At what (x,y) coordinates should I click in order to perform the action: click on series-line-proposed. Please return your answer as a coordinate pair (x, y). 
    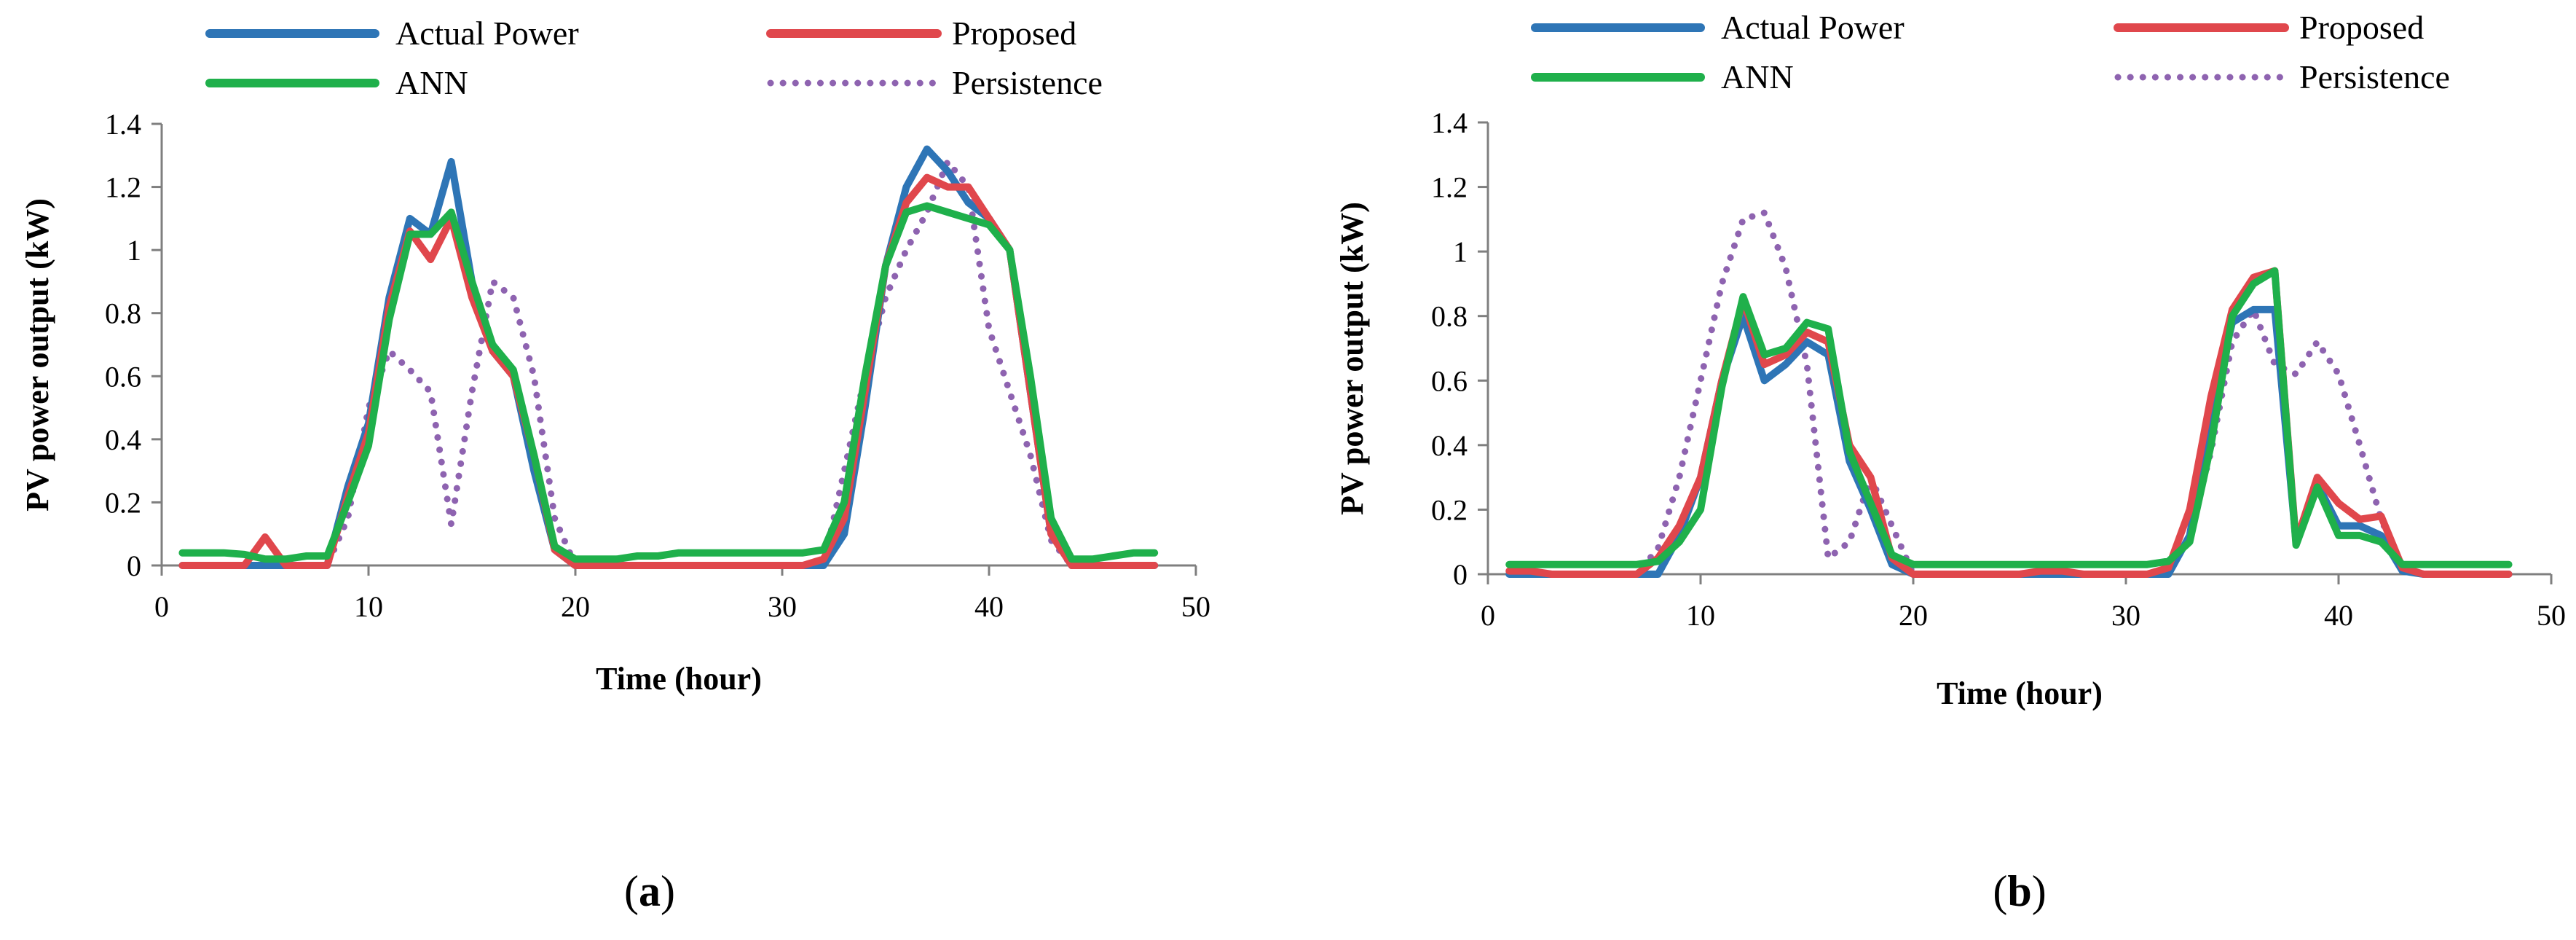
    Looking at the image, I should click on (2009, 423).